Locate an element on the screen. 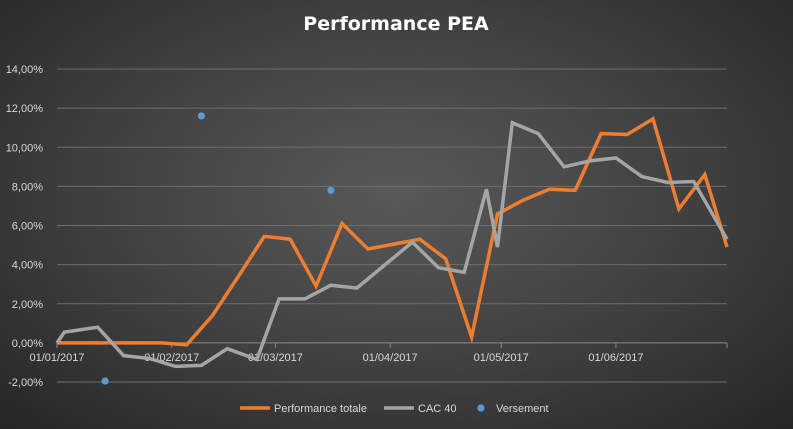 Image resolution: width=793 pixels, height=429 pixels. y-tick-label: 0,00% is located at coordinates (27, 344).